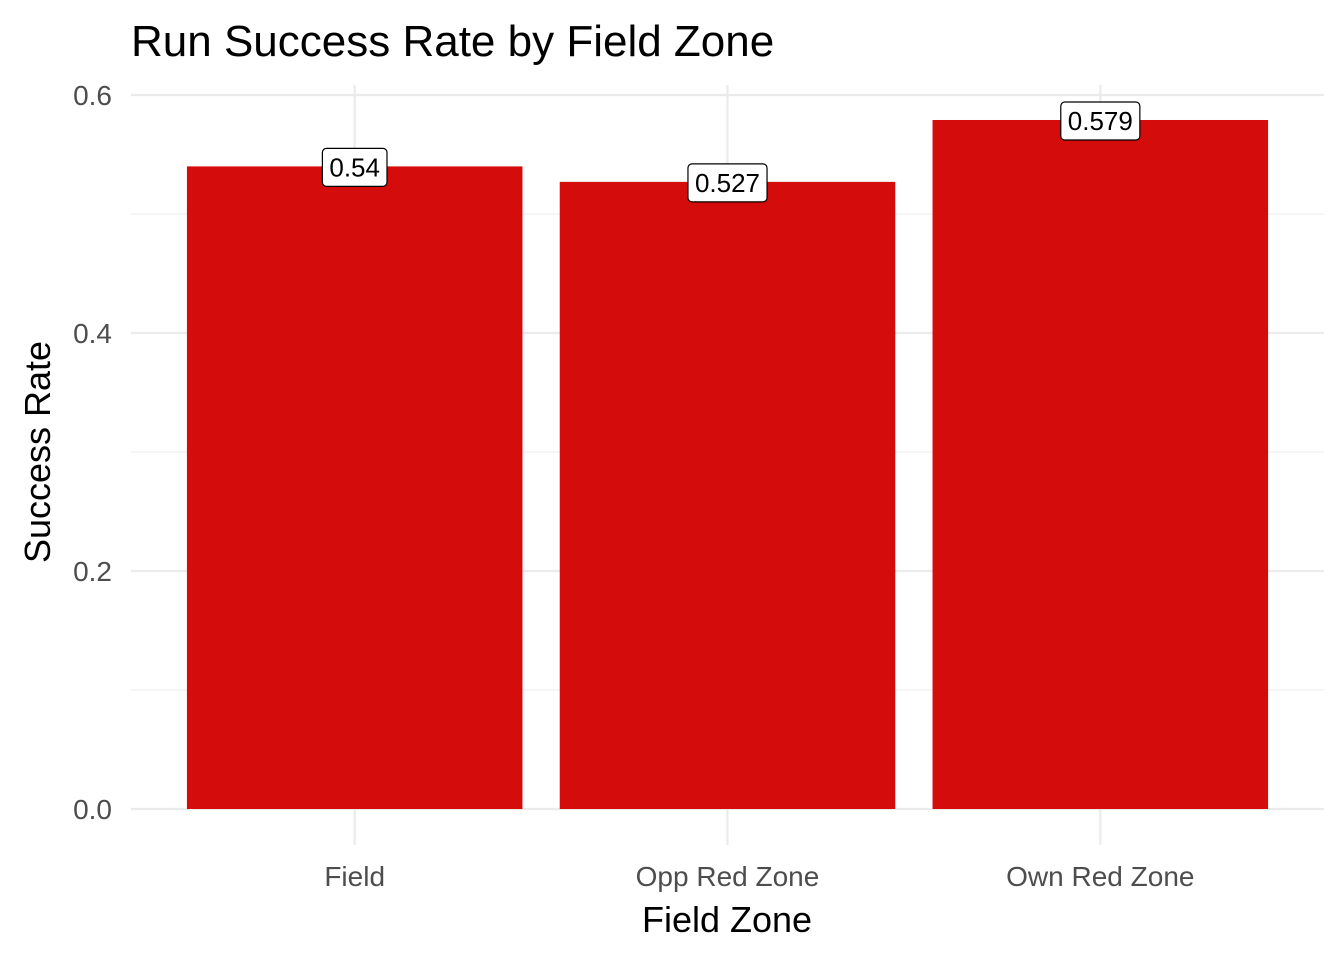 The width and height of the screenshot is (1344, 960). I want to click on y-tick-label: 0.2, so click(92, 571).